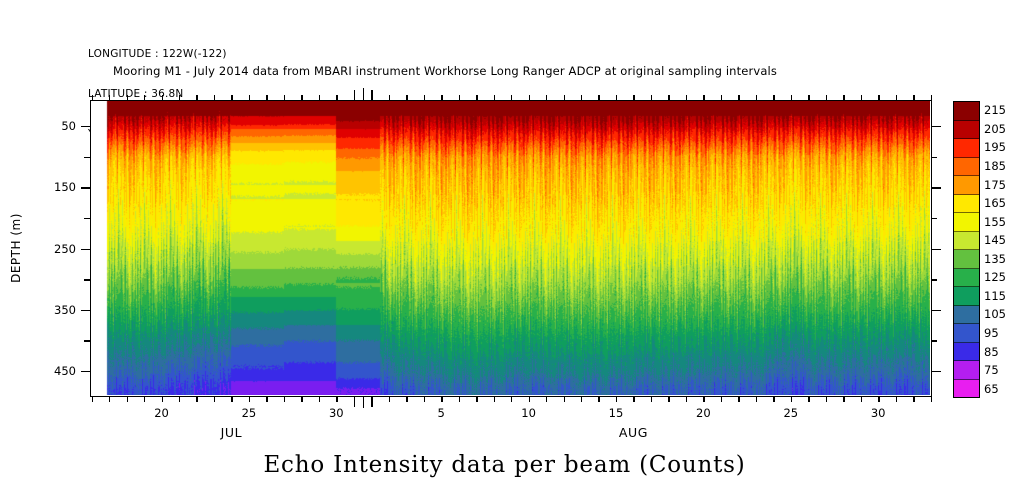  What do you see at coordinates (231, 432) in the screenshot?
I see `x-axis-month-label: JUL` at bounding box center [231, 432].